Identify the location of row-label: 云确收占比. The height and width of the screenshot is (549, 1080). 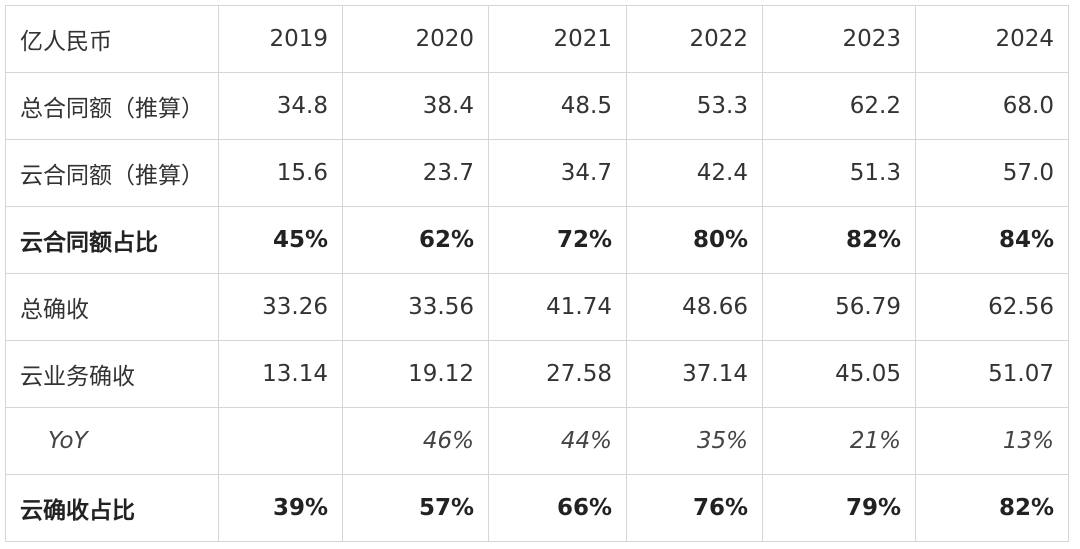
(112, 508).